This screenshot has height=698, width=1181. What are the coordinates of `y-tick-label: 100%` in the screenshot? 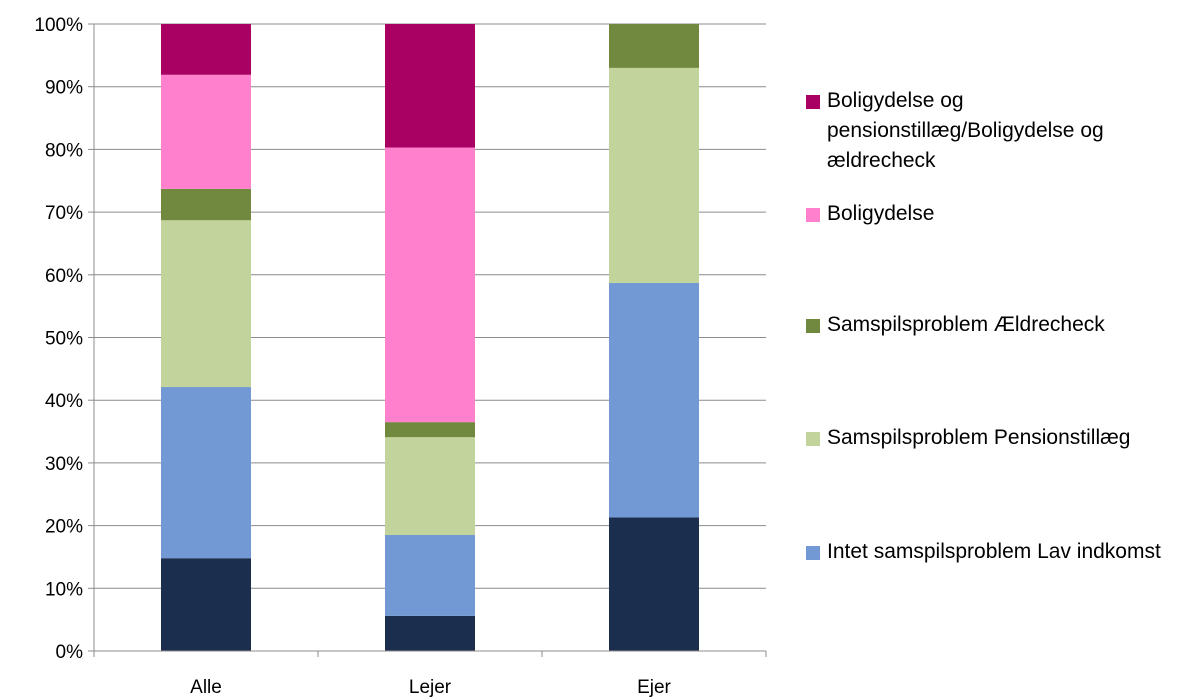 It's located at (58, 25).